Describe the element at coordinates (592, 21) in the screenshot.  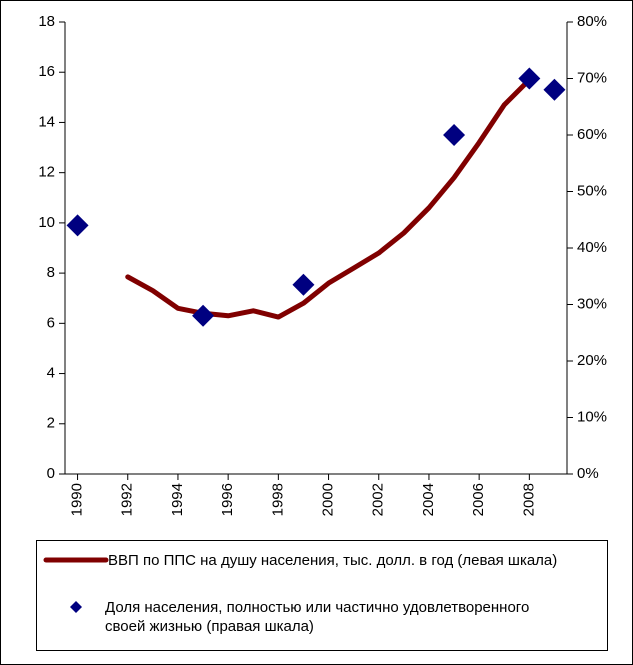
I see `y2-tick-label: 80%` at that location.